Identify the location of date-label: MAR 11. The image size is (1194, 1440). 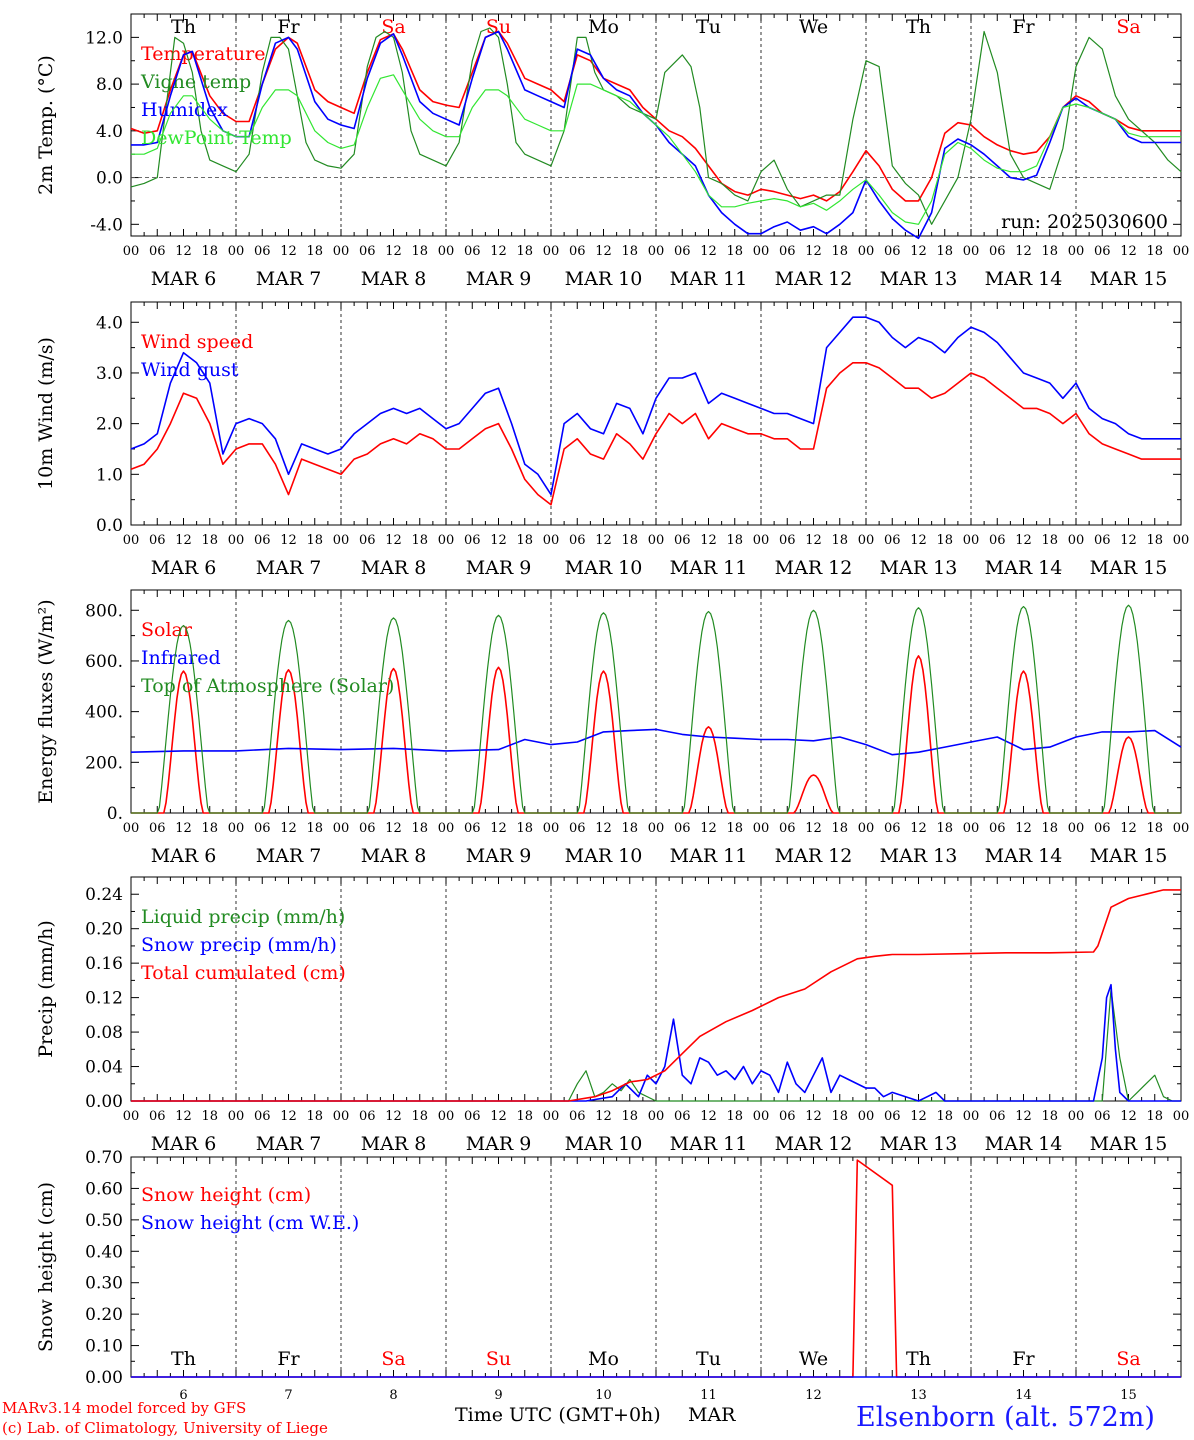
(709, 1144).